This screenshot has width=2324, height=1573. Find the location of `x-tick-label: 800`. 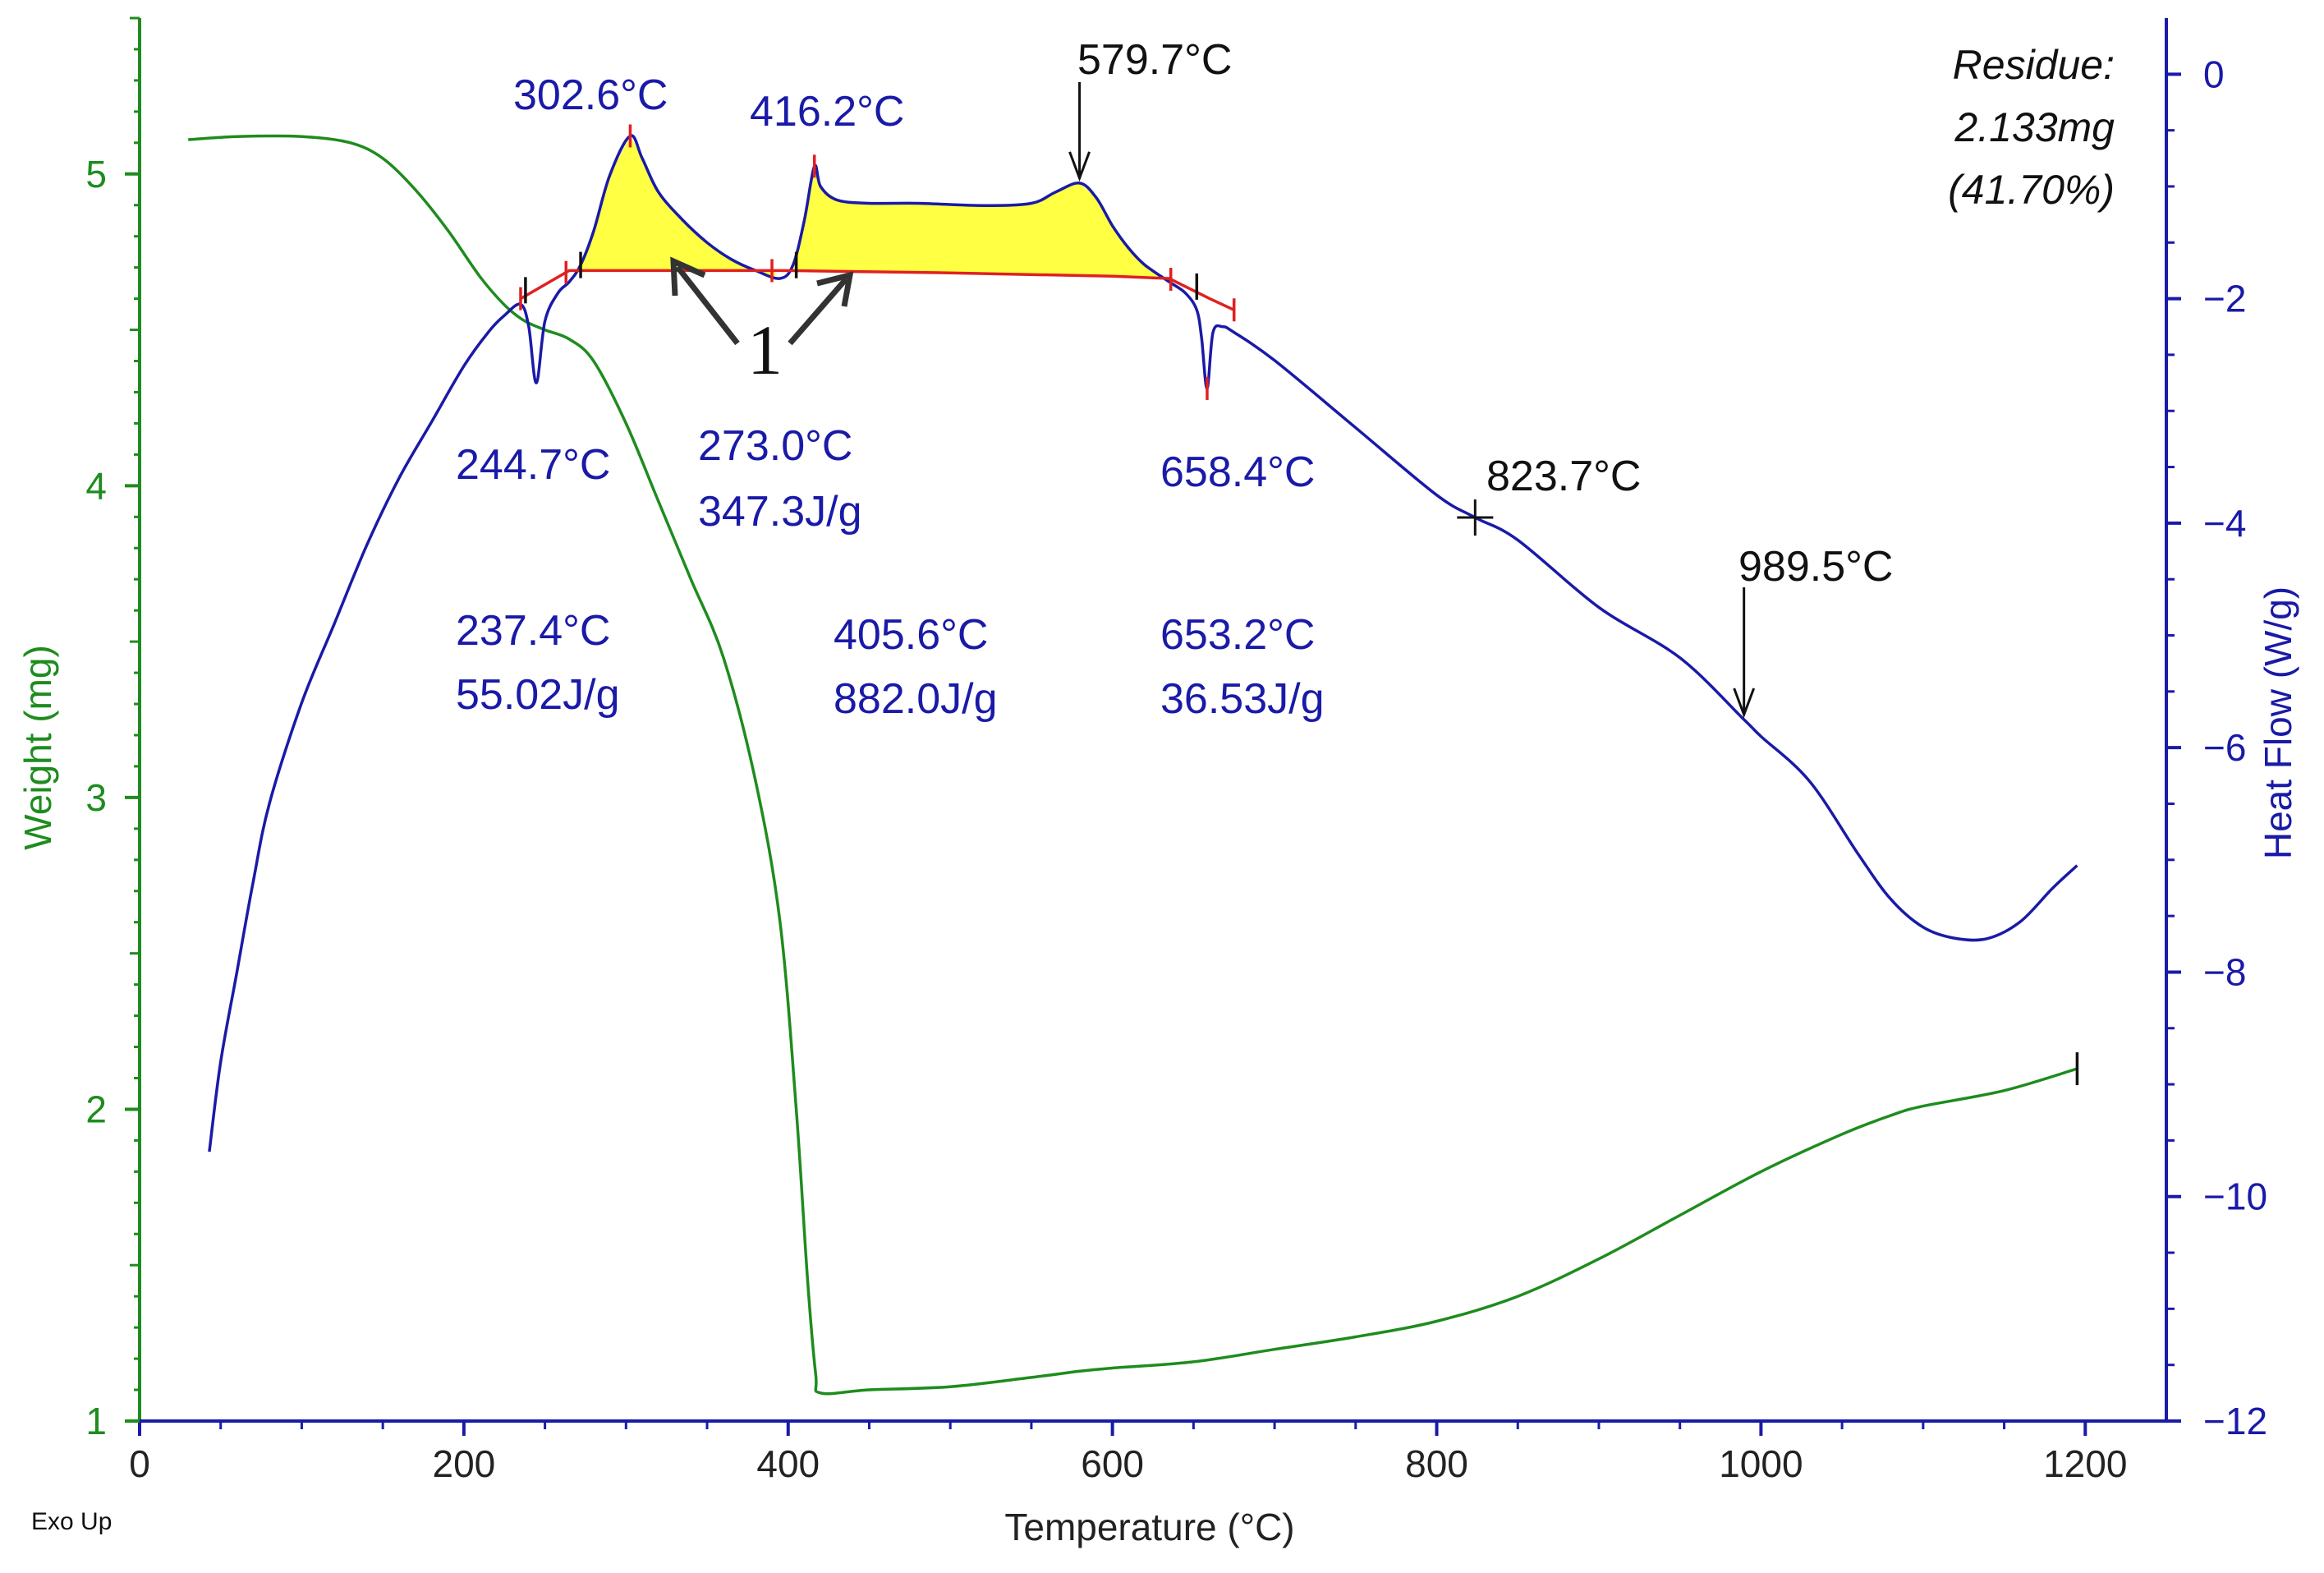

x-tick-label: 800 is located at coordinates (1436, 1463).